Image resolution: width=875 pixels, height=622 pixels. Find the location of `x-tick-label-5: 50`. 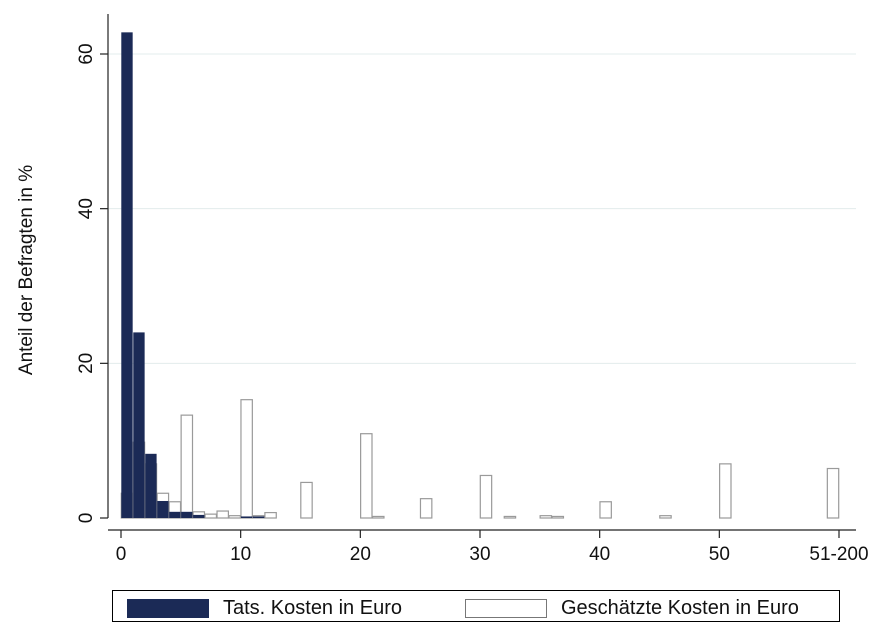

x-tick-label-5: 50 is located at coordinates (719, 554).